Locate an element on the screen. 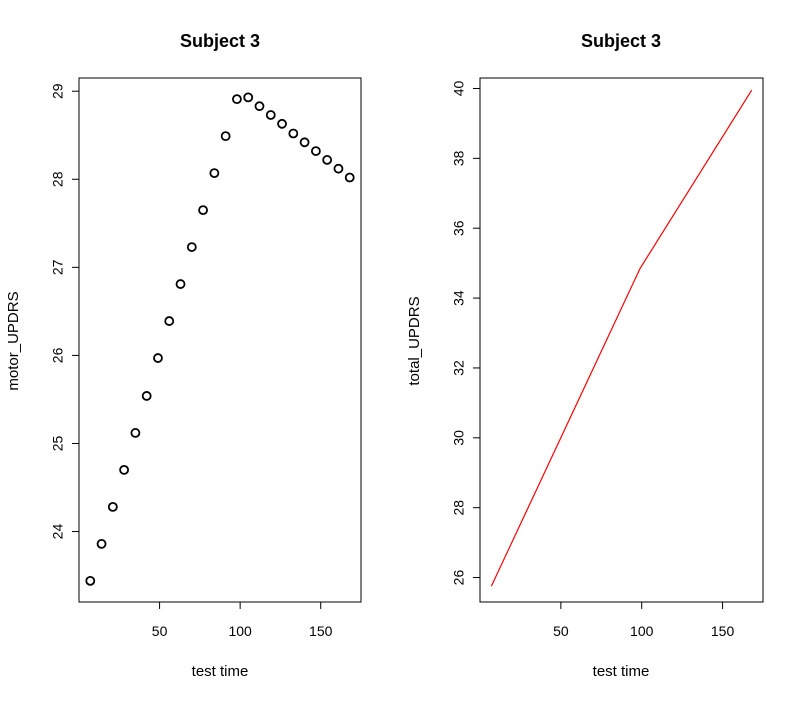  y-tick-label: 32 is located at coordinates (459, 368).